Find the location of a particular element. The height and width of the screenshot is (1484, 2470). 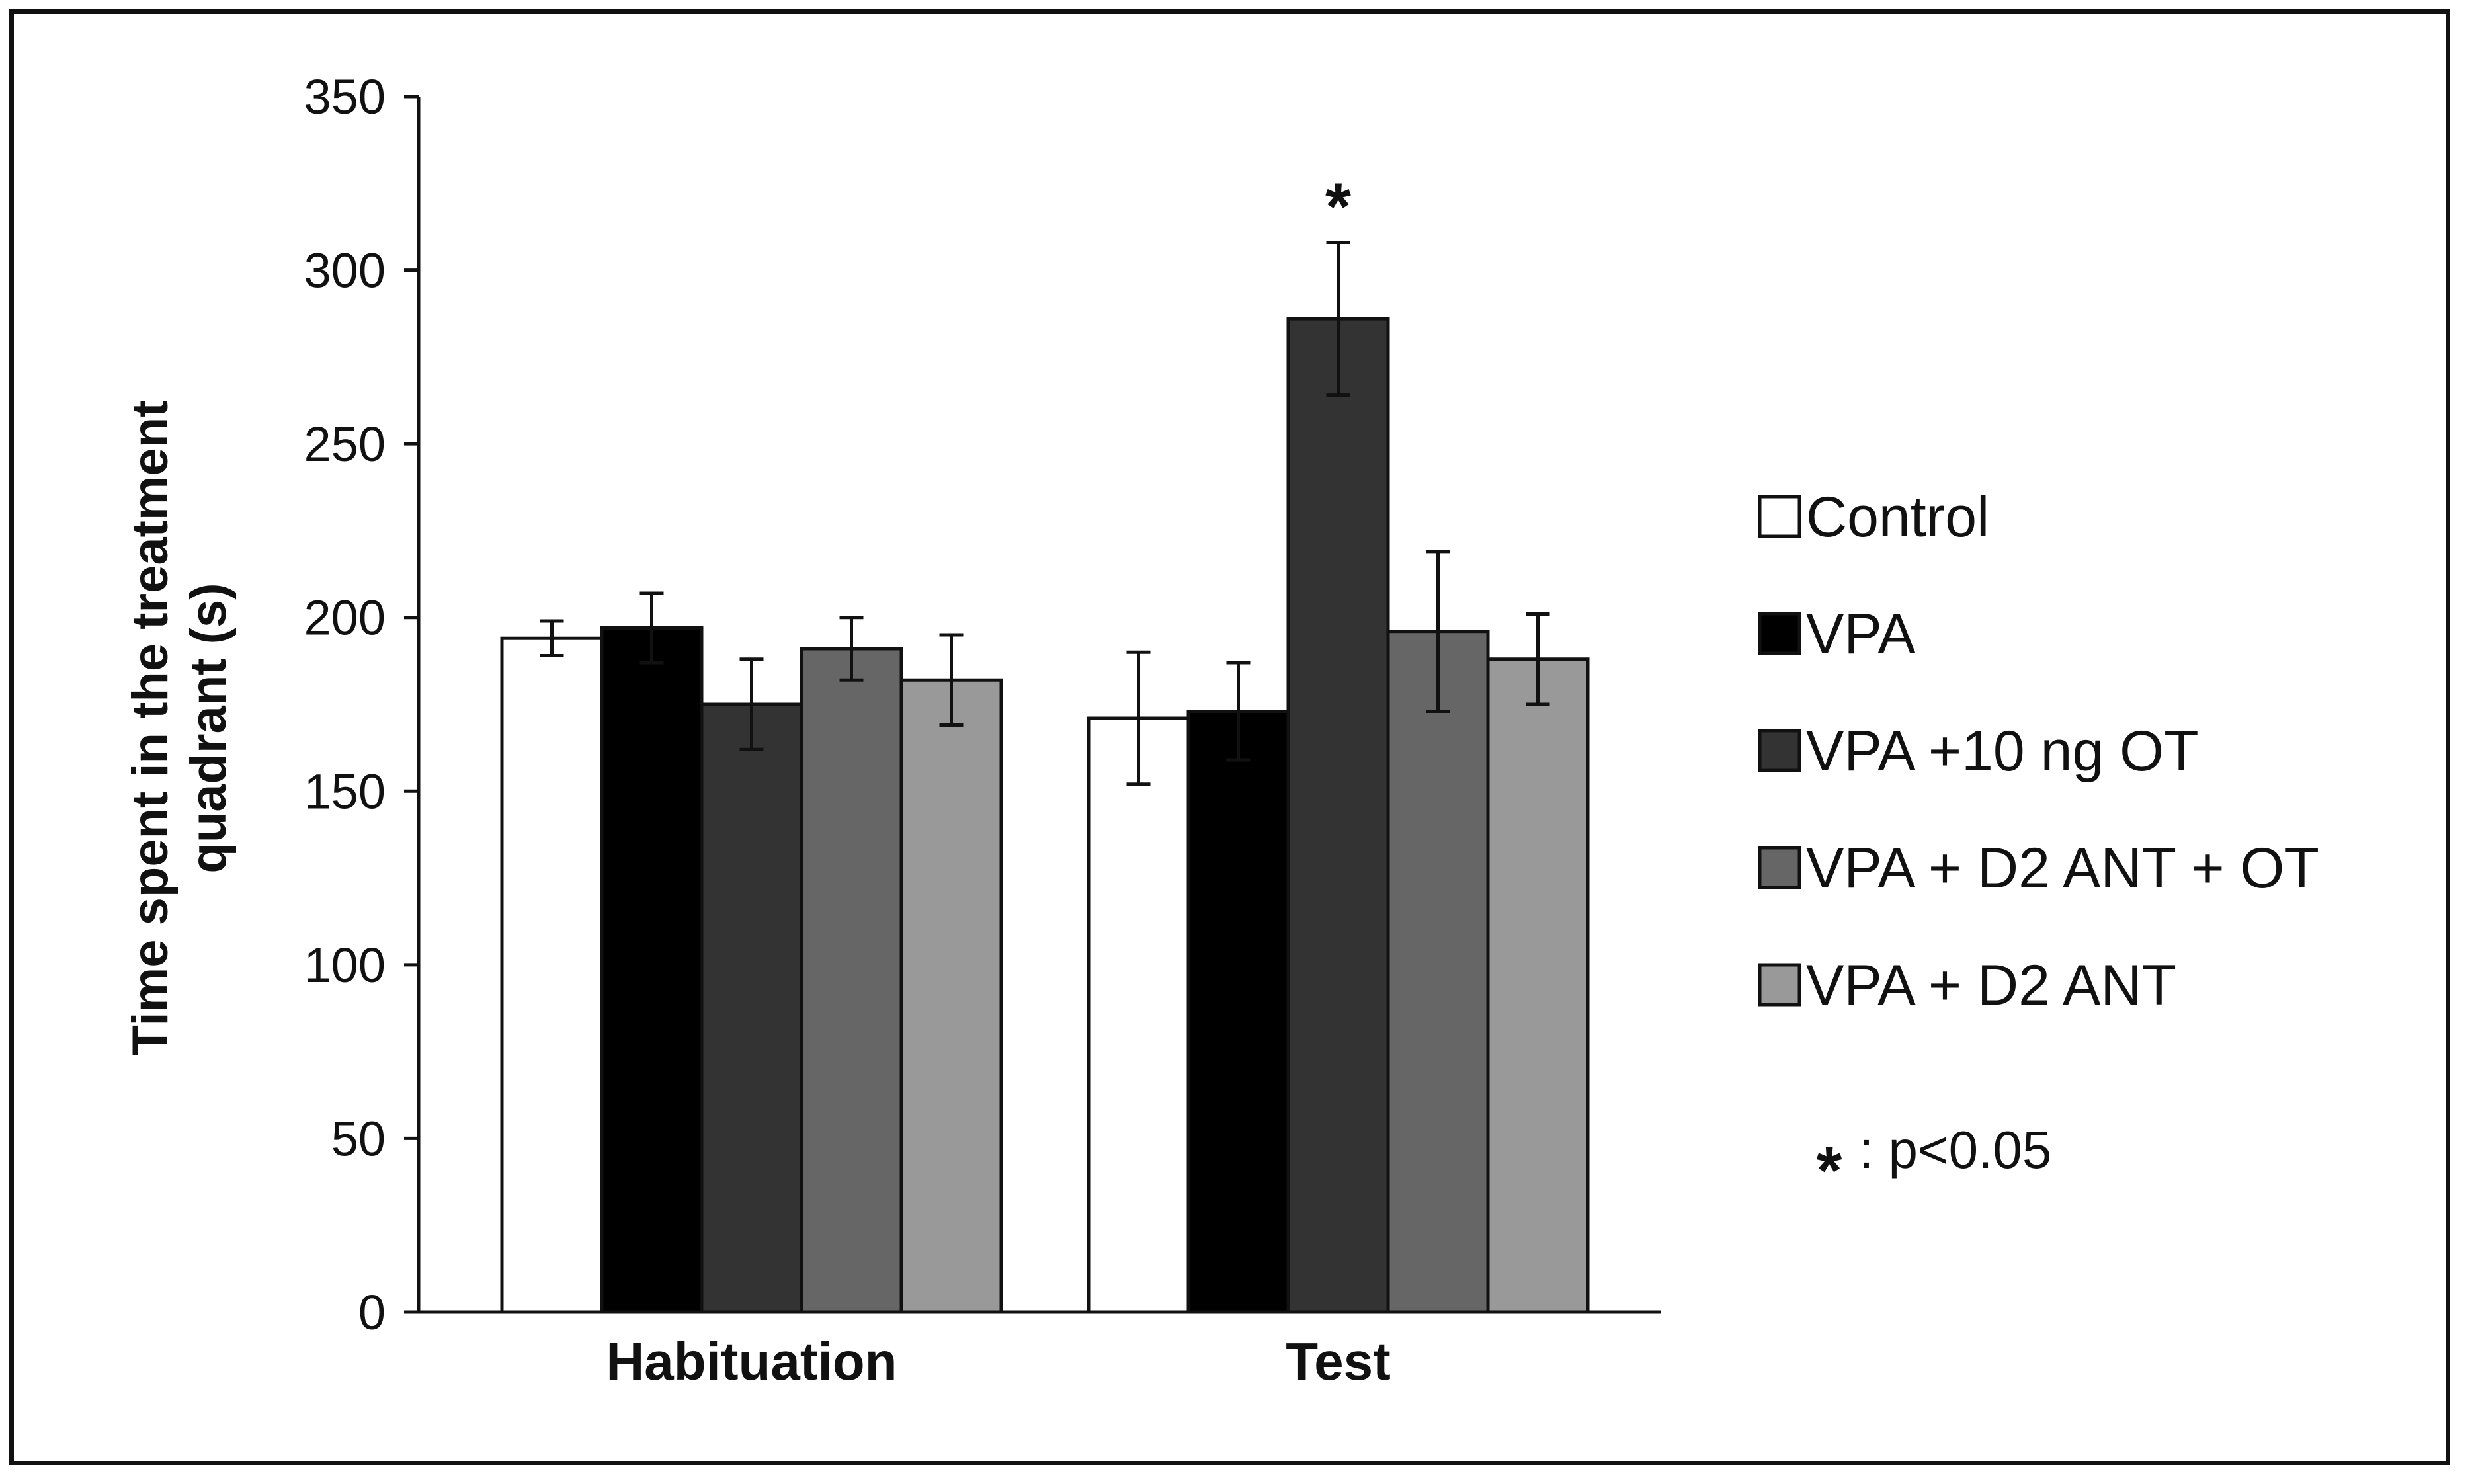

y-axis-title: Time spent in the treatmentquadrant (s) is located at coordinates (179, 728).